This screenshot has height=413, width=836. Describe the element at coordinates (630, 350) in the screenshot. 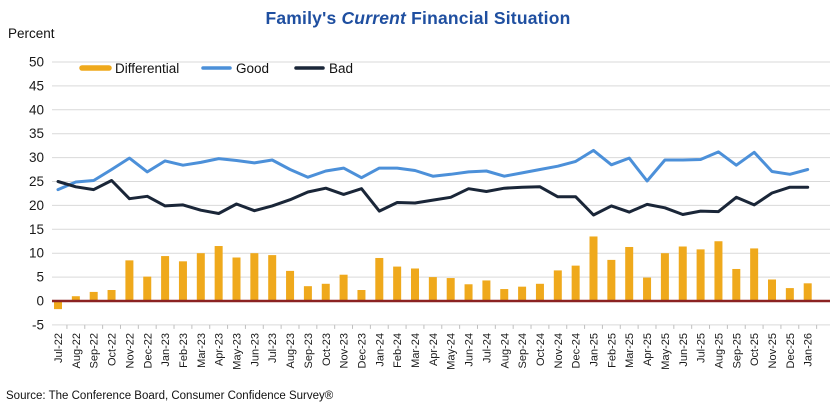

I see `x-category-label: Mar-25` at that location.